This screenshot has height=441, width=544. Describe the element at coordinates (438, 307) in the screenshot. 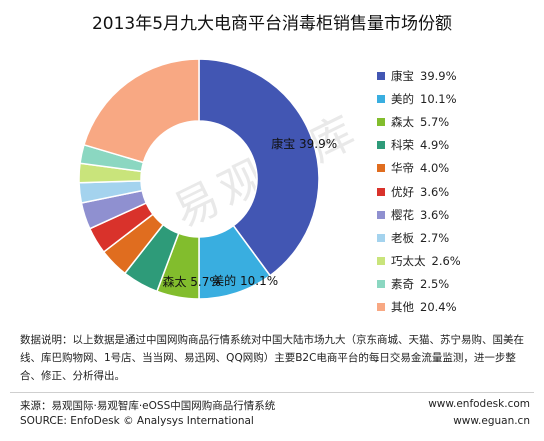

I see `legend-value: 20.4%` at that location.